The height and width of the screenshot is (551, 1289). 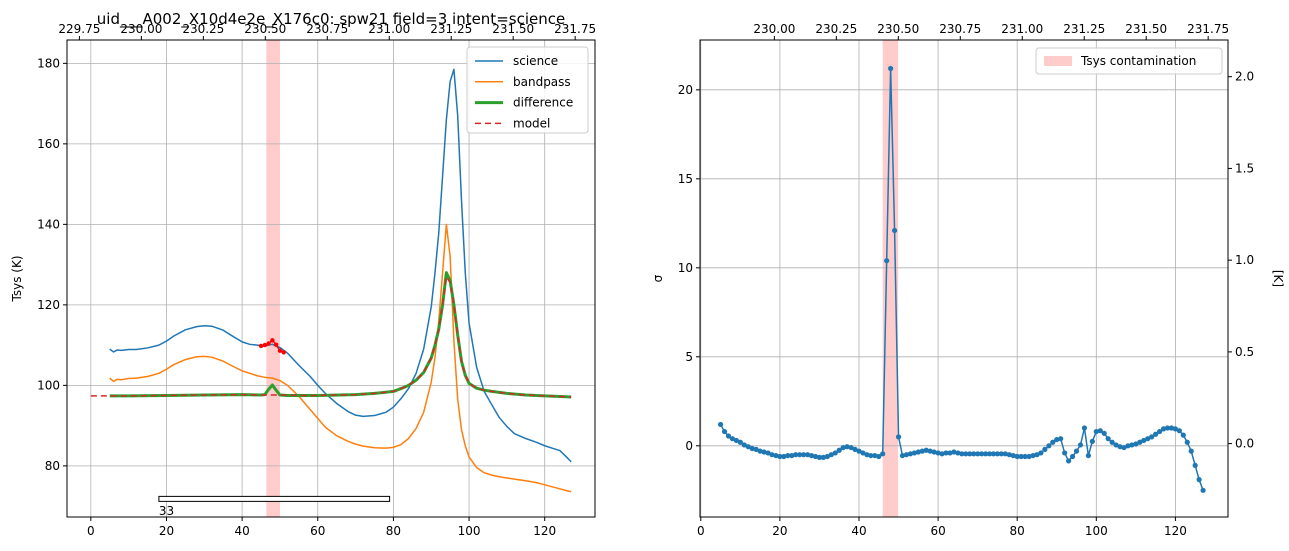 I want to click on p1-right-tick-label: 0.0, so click(x=1244, y=444).